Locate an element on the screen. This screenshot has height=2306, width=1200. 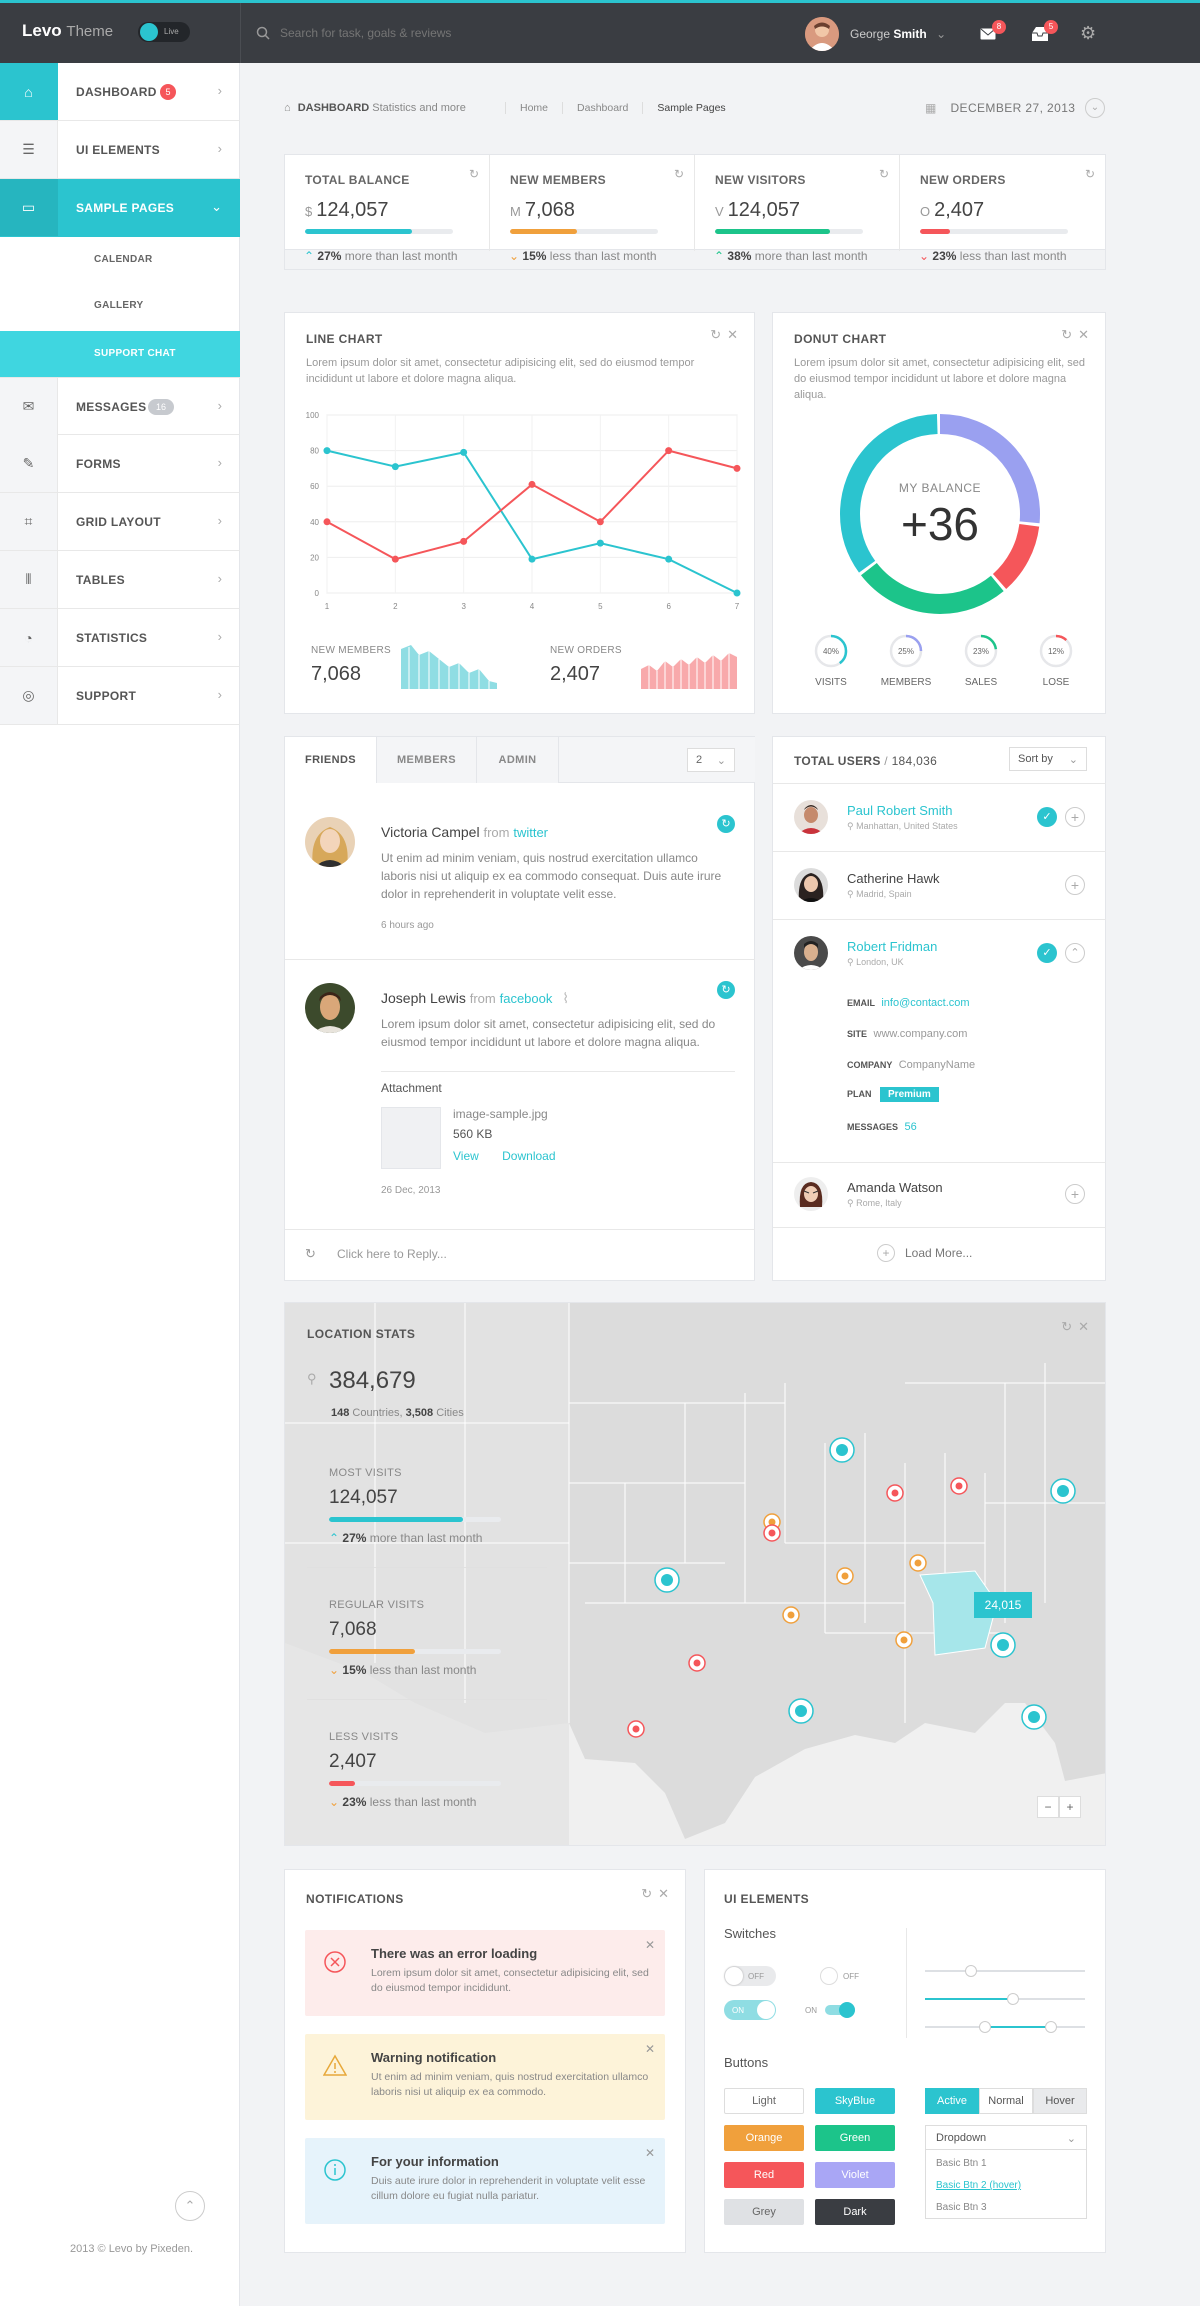
red-button: Red is located at coordinates (764, 2175).